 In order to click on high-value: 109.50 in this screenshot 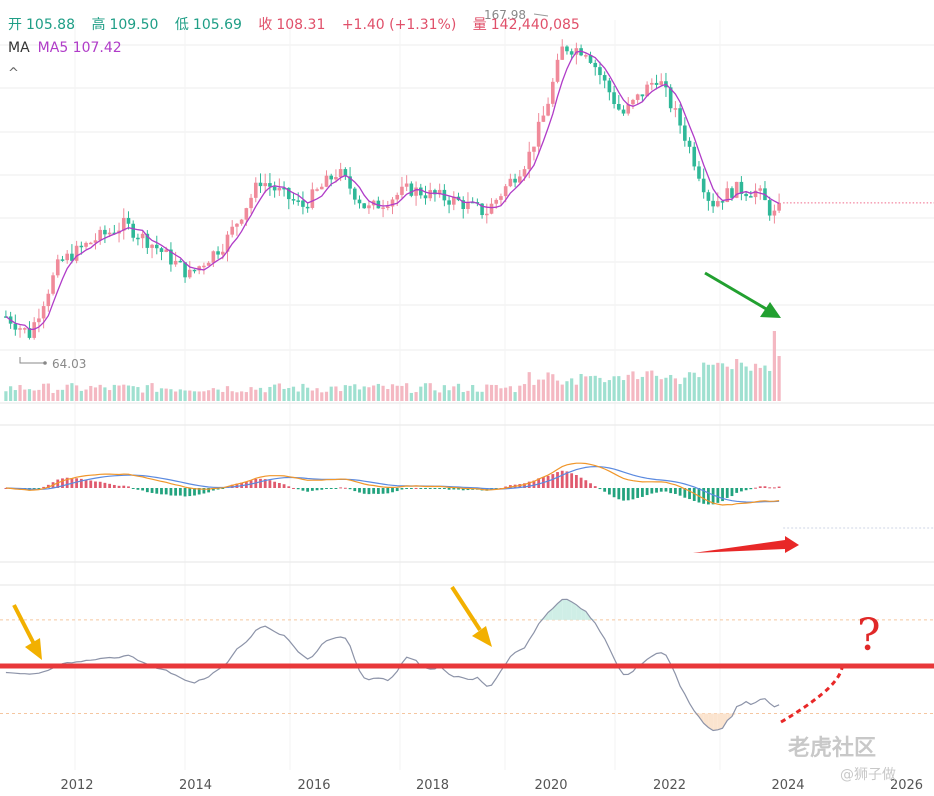, I will do `click(134, 25)`.